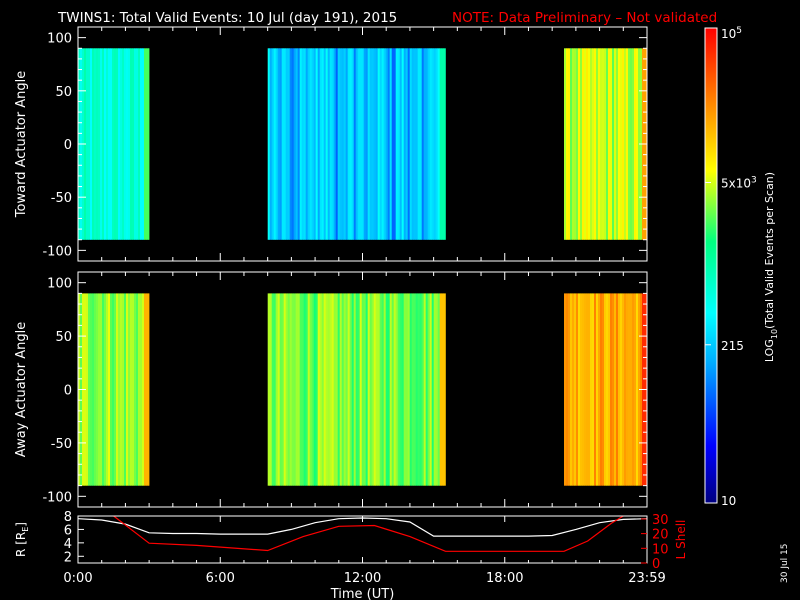 This screenshot has width=800, height=600. I want to click on x-tick-label: 12:00, so click(362, 578).